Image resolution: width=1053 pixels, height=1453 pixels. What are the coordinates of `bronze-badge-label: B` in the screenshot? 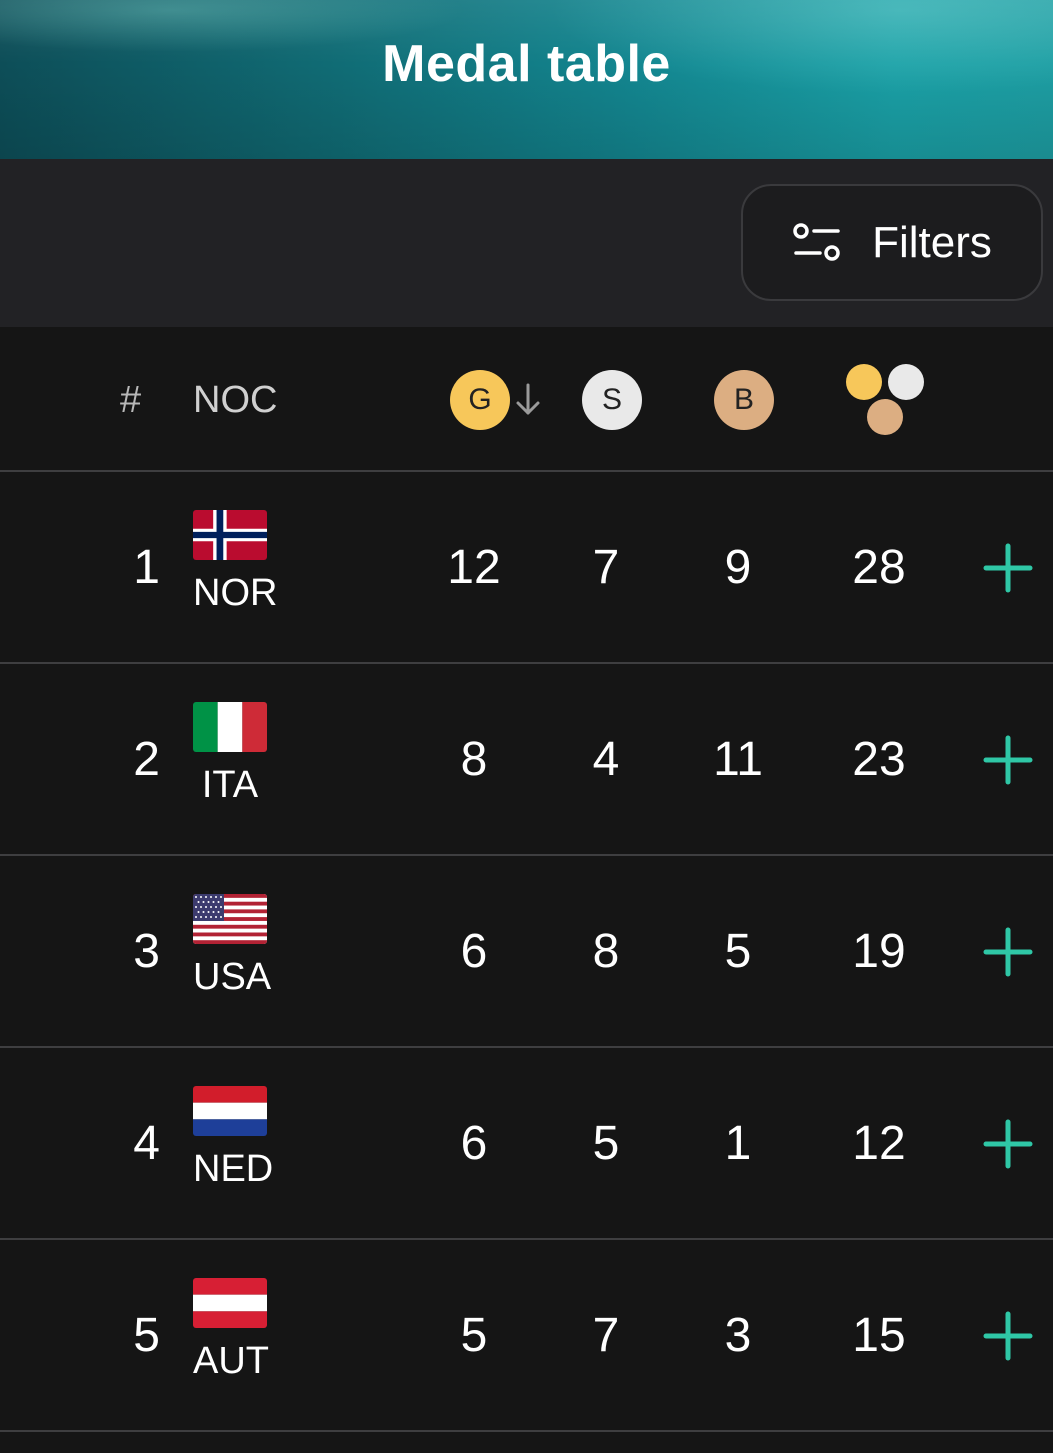 It's located at (743, 399).